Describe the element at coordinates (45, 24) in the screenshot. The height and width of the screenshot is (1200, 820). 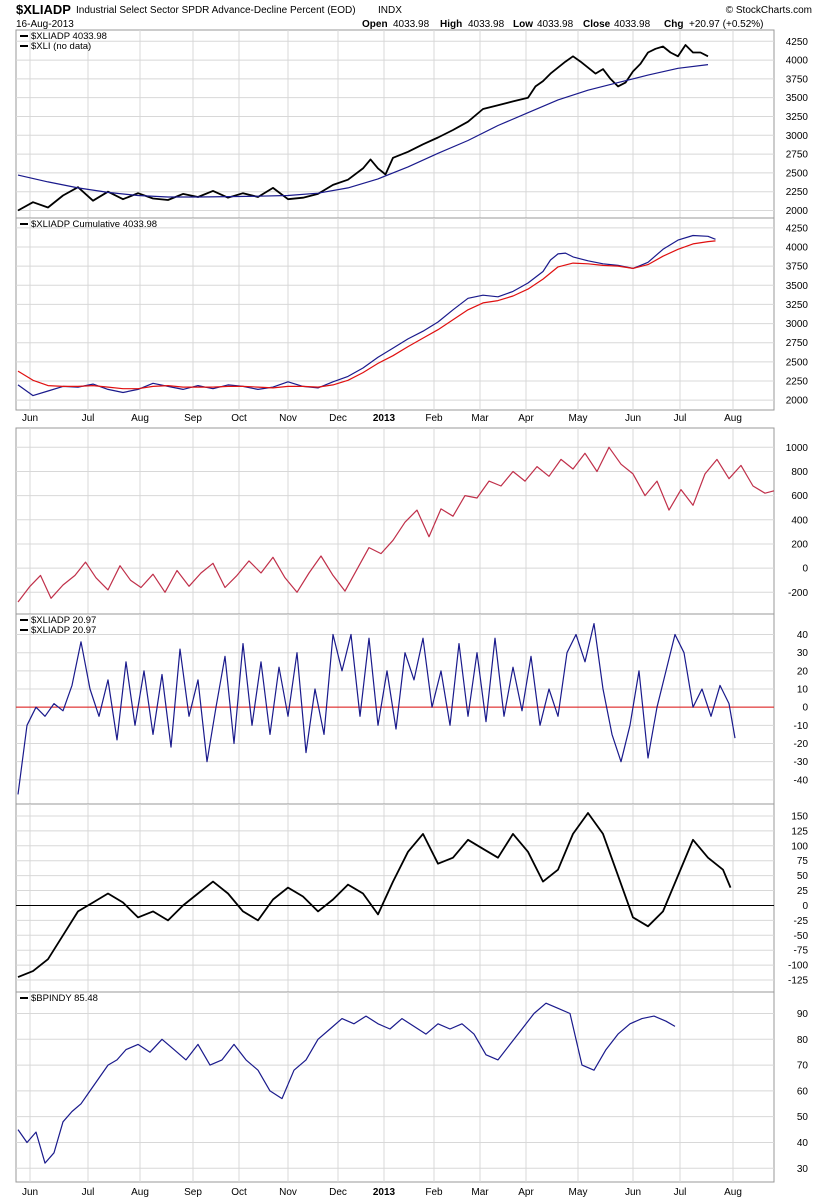
I see `chart-date: 16-Aug-2013` at that location.